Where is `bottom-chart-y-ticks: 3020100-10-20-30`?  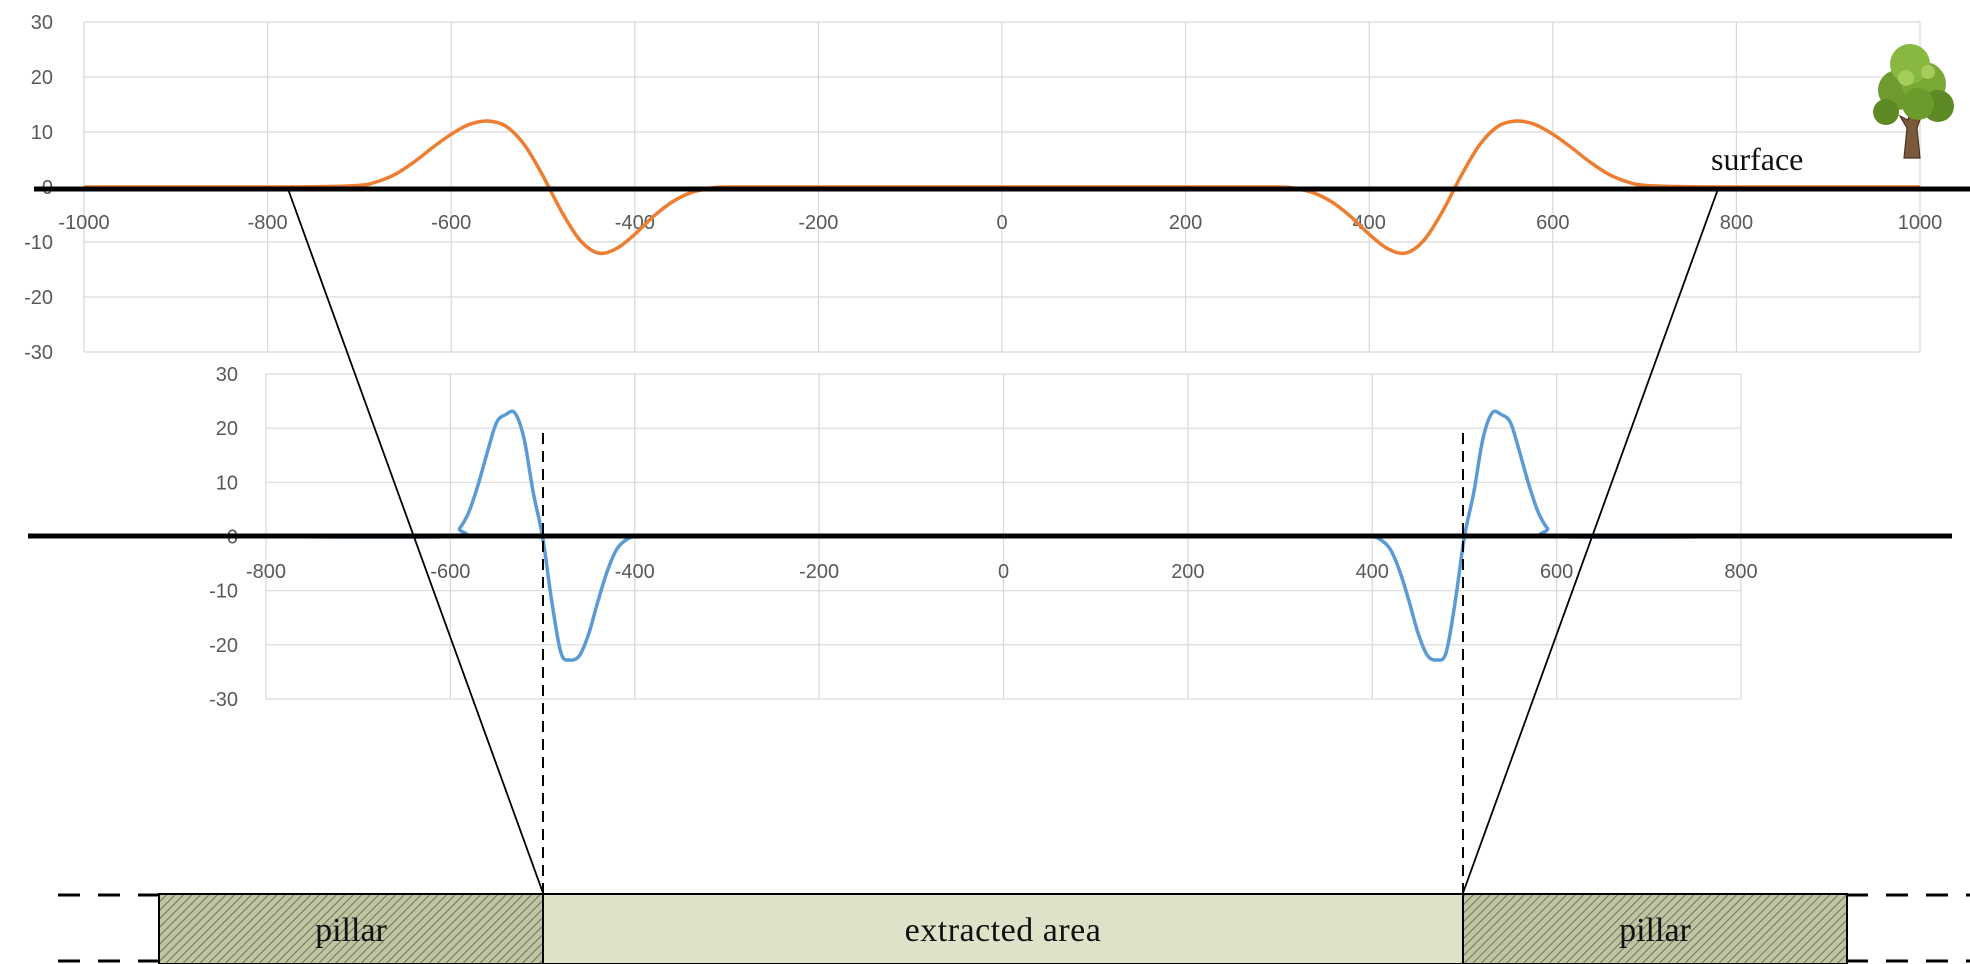
bottom-chart-y-ticks: 3020100-10-20-30 is located at coordinates (223, 537).